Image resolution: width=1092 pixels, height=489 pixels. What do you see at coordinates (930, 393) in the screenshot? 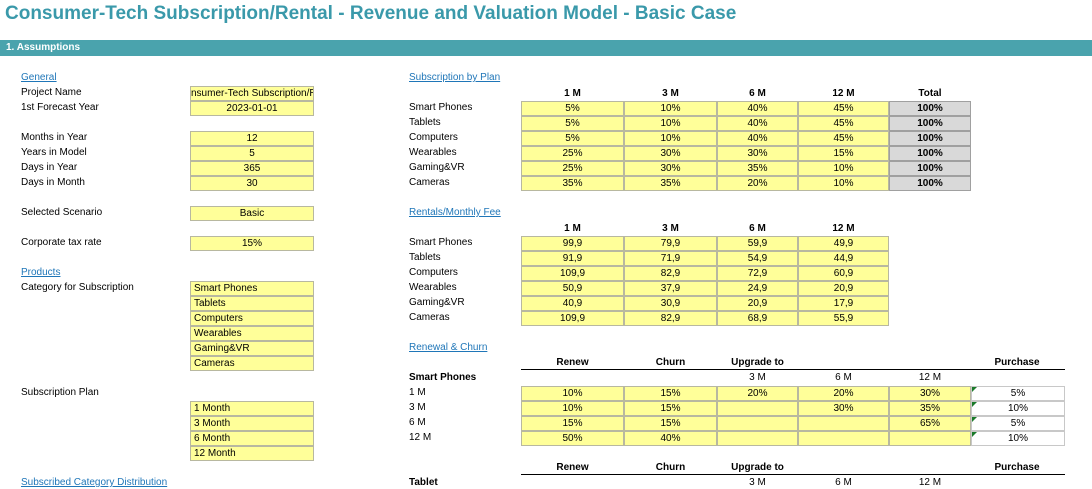
I see `upgrade-12m-input: 30%` at bounding box center [930, 393].